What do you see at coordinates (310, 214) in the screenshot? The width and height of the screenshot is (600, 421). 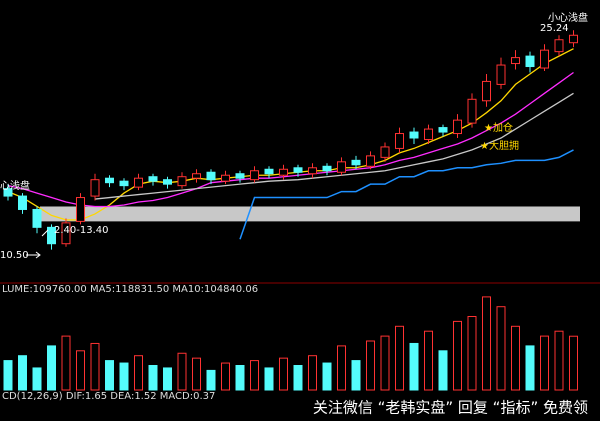 I see `range-band` at bounding box center [310, 214].